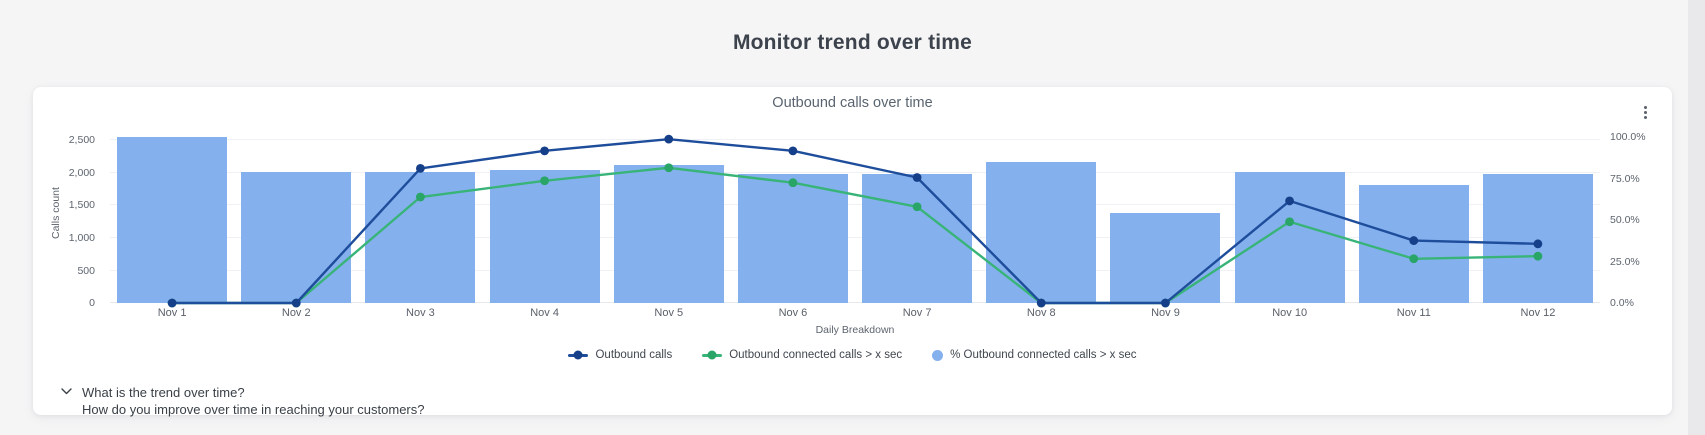 This screenshot has height=435, width=1705. I want to click on legend-label: Outbound connected calls > x sec, so click(816, 355).